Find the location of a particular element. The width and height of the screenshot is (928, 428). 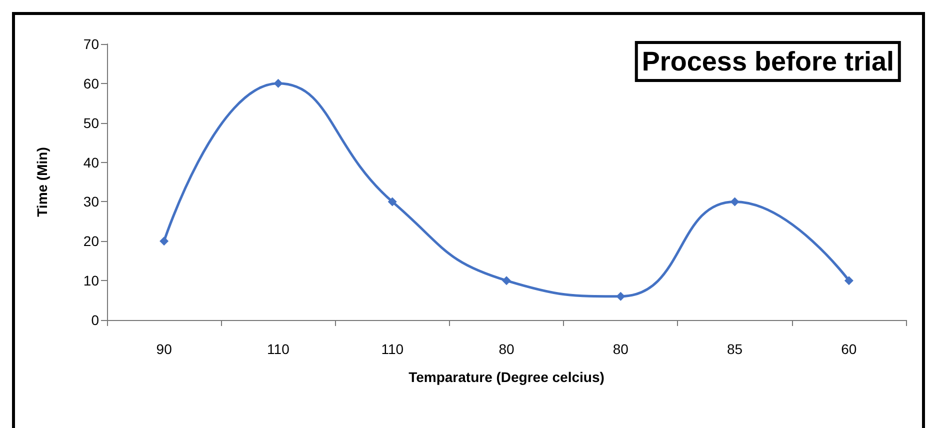

chart-title: Process before trial is located at coordinates (768, 61).